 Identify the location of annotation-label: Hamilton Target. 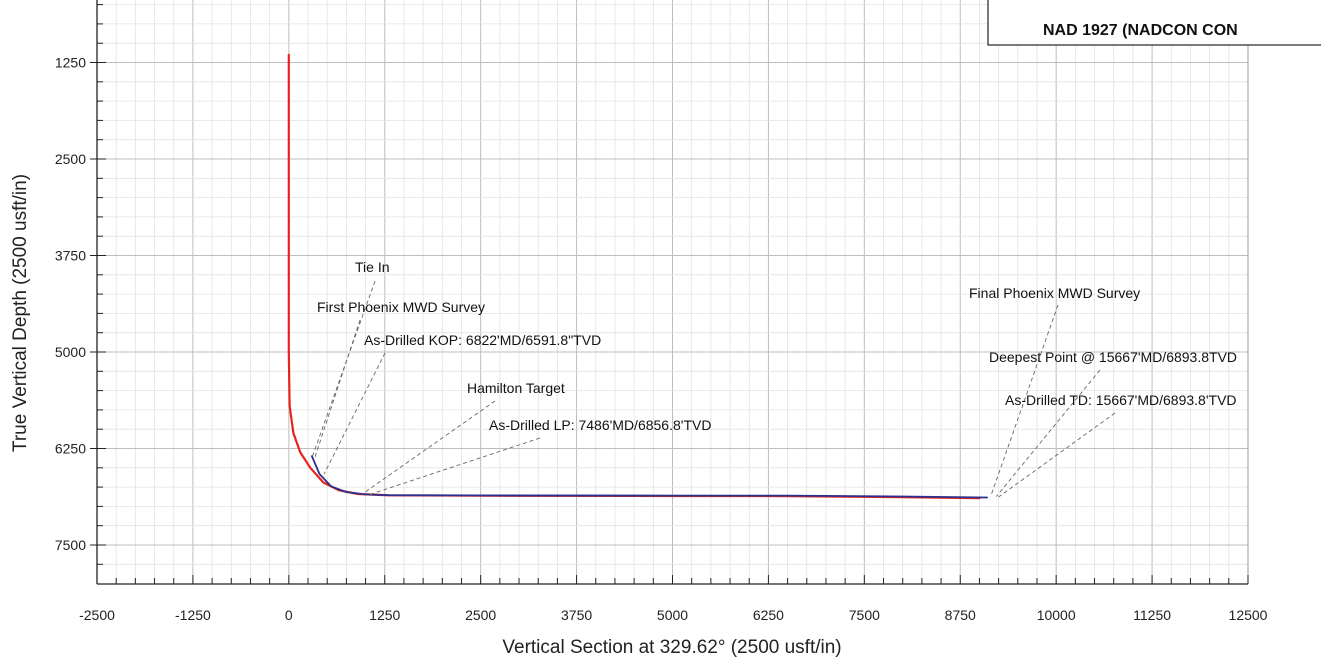
(516, 388).